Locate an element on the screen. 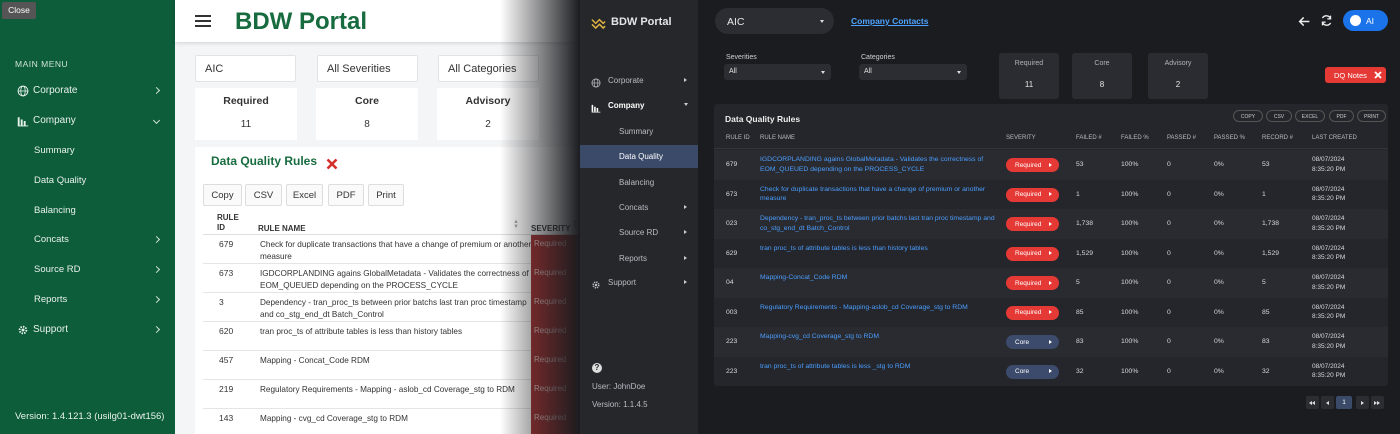 The height and width of the screenshot is (434, 1400). card-value: 11 is located at coordinates (1029, 84).